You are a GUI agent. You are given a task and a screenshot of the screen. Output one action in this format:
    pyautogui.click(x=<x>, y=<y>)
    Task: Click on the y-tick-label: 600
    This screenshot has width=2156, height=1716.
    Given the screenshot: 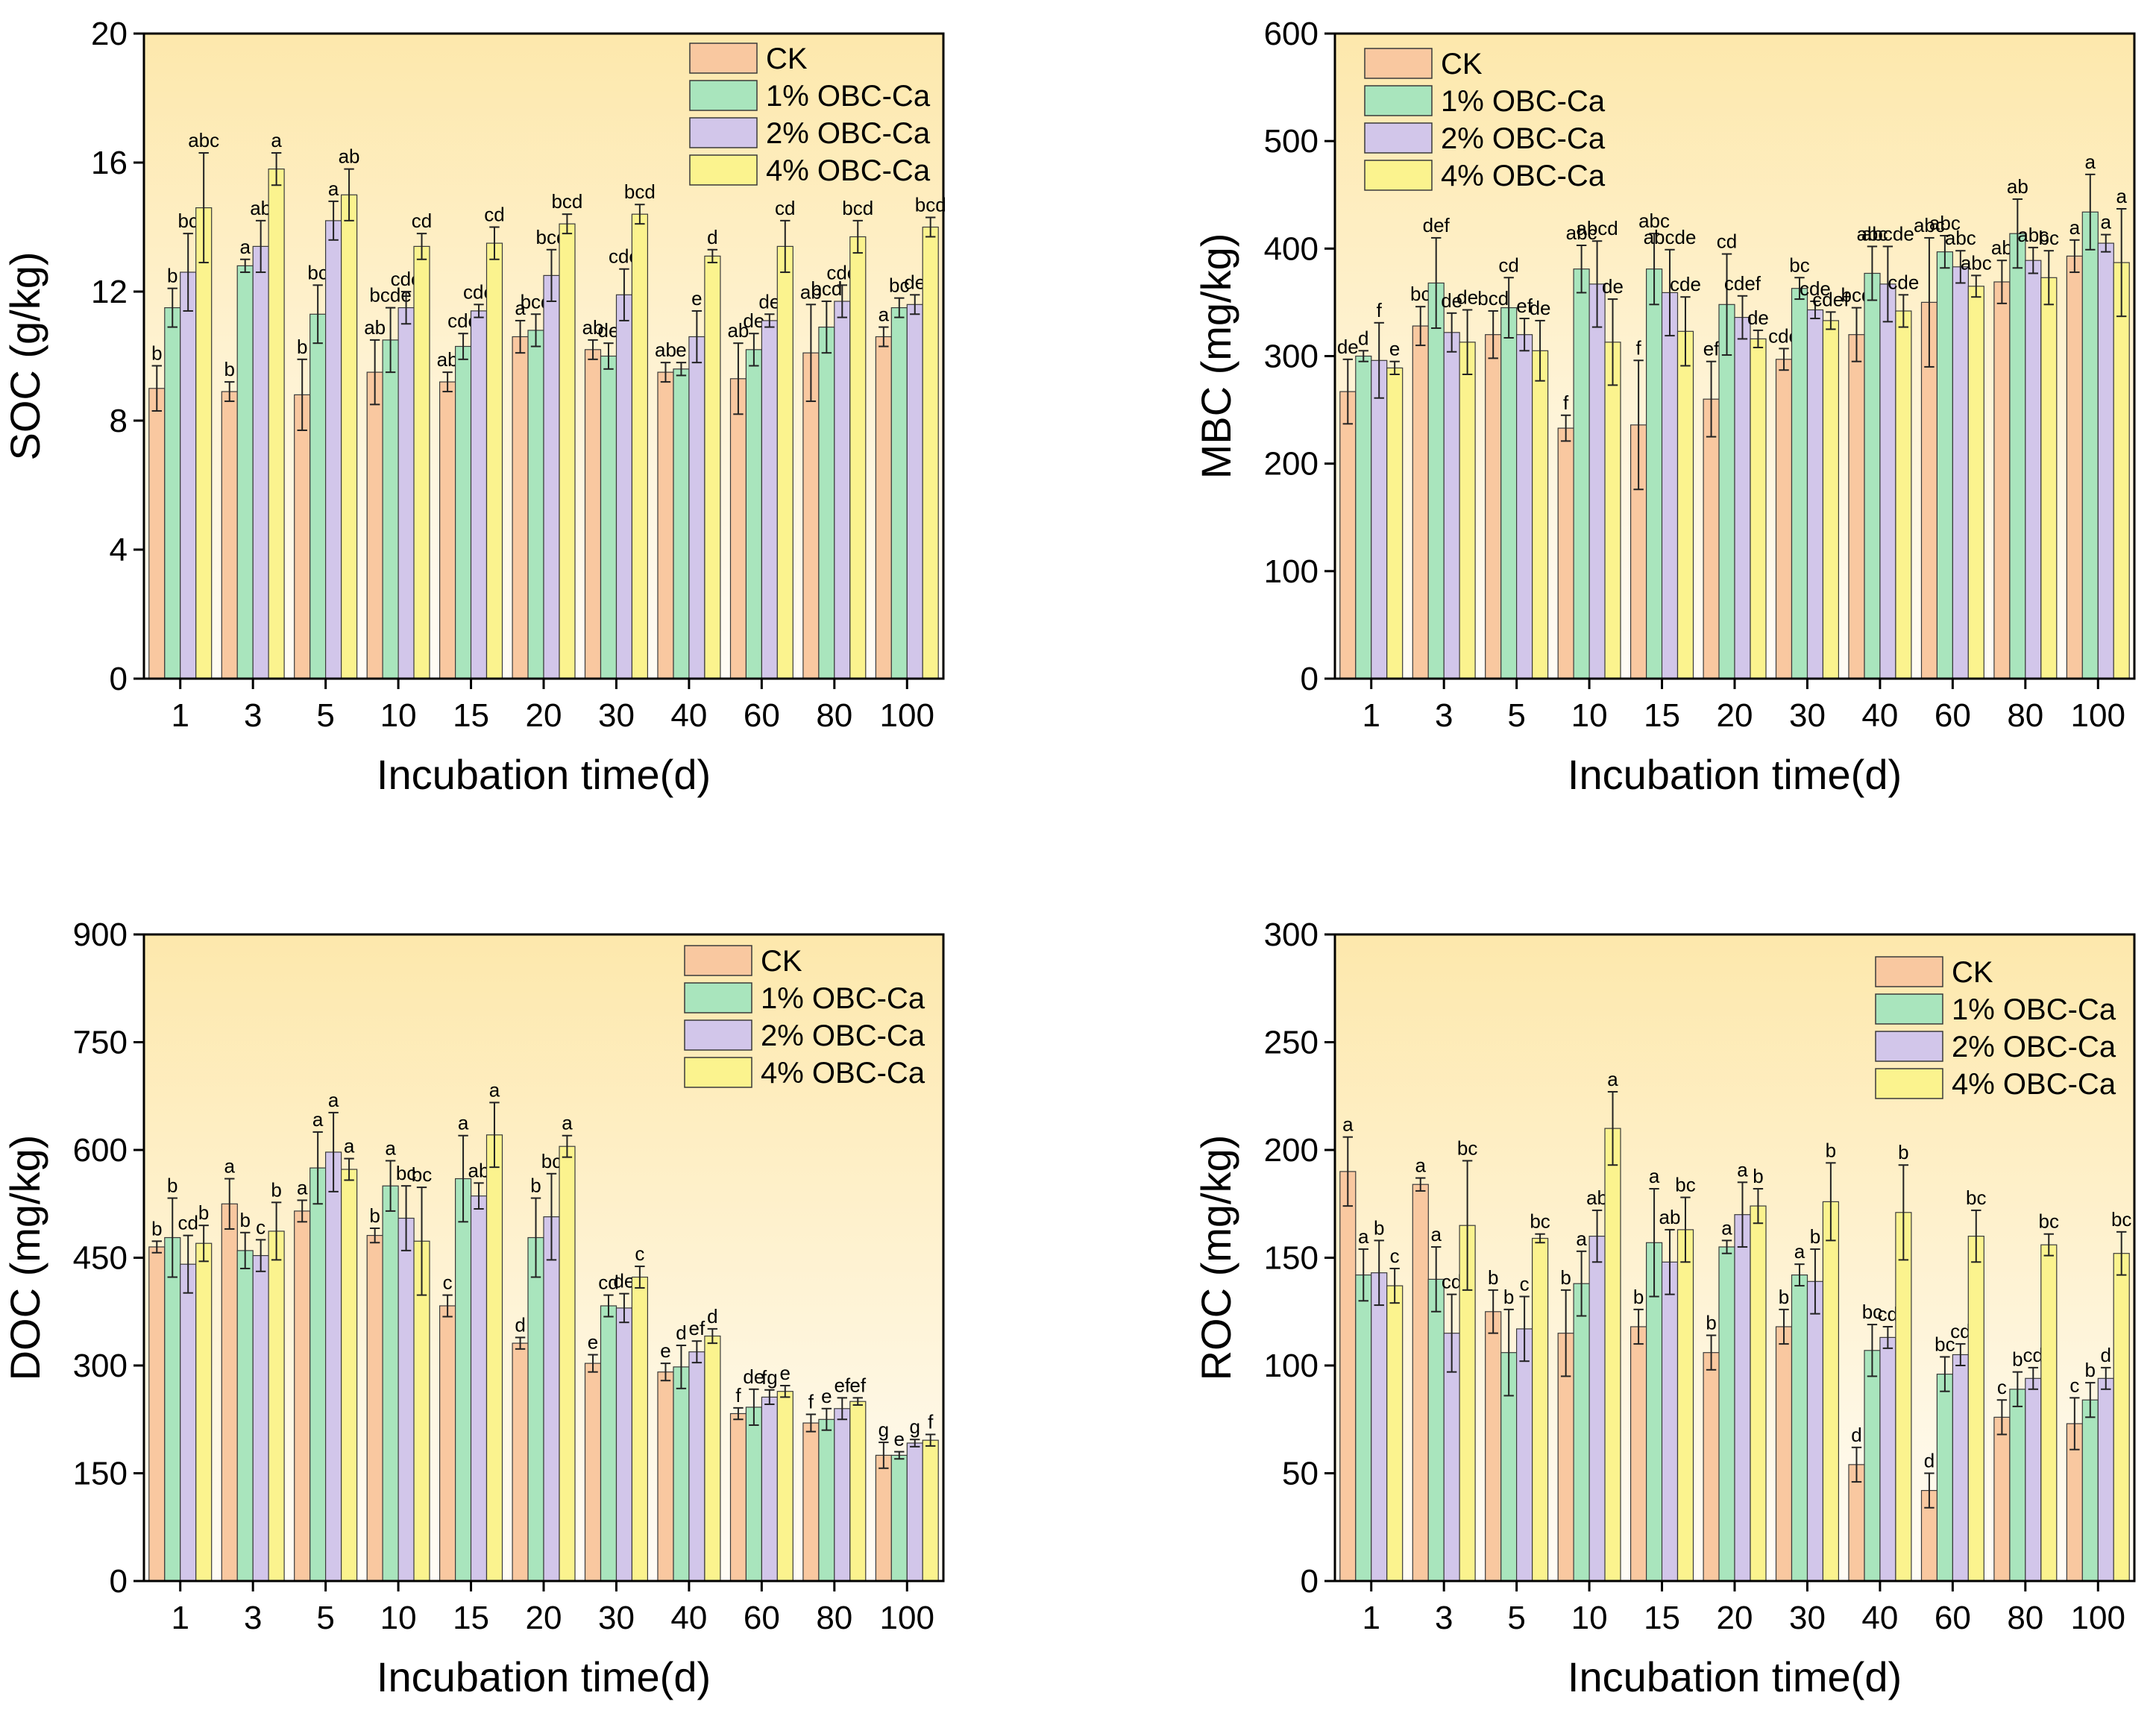 What is the action you would take?
    pyautogui.click(x=1291, y=34)
    